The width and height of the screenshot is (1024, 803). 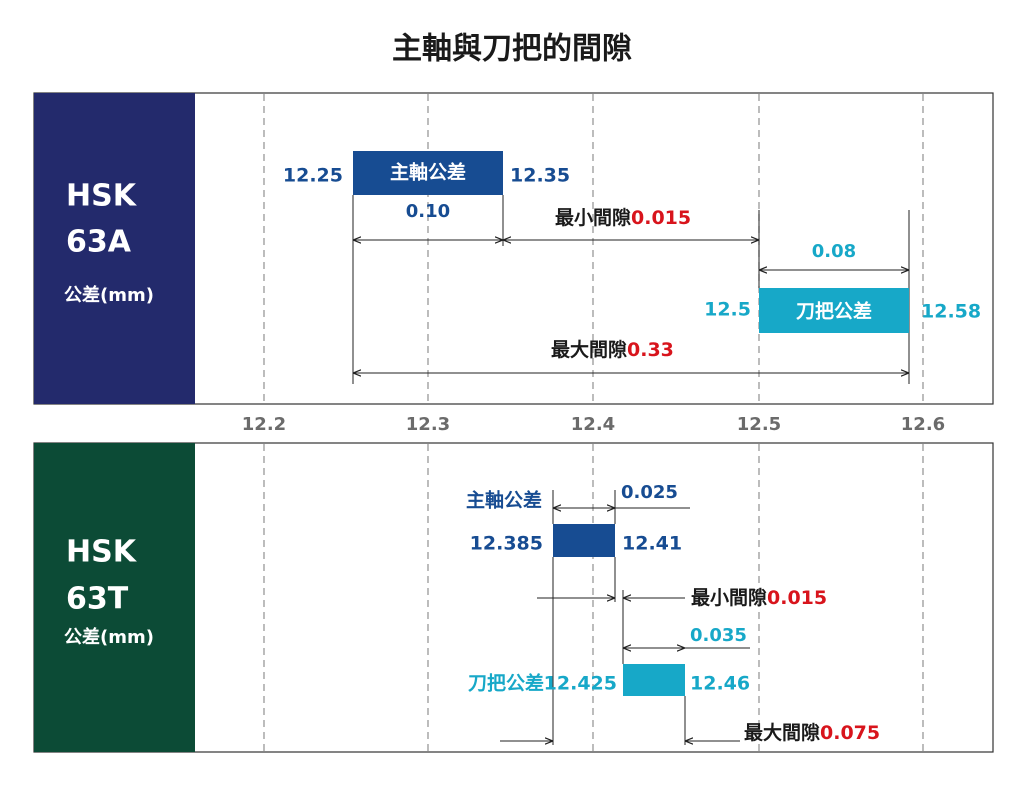 What do you see at coordinates (540, 176) in the screenshot?
I see `spindle-max: 12.35` at bounding box center [540, 176].